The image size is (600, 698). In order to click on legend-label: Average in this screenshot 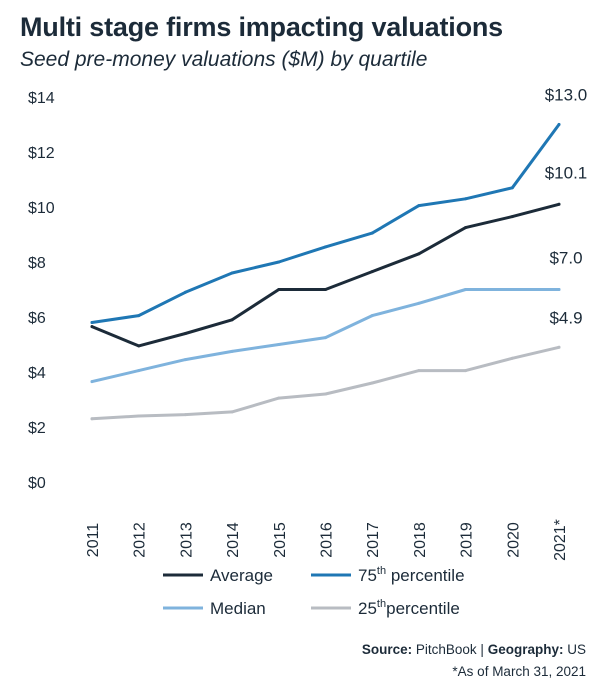, I will do `click(241, 575)`.